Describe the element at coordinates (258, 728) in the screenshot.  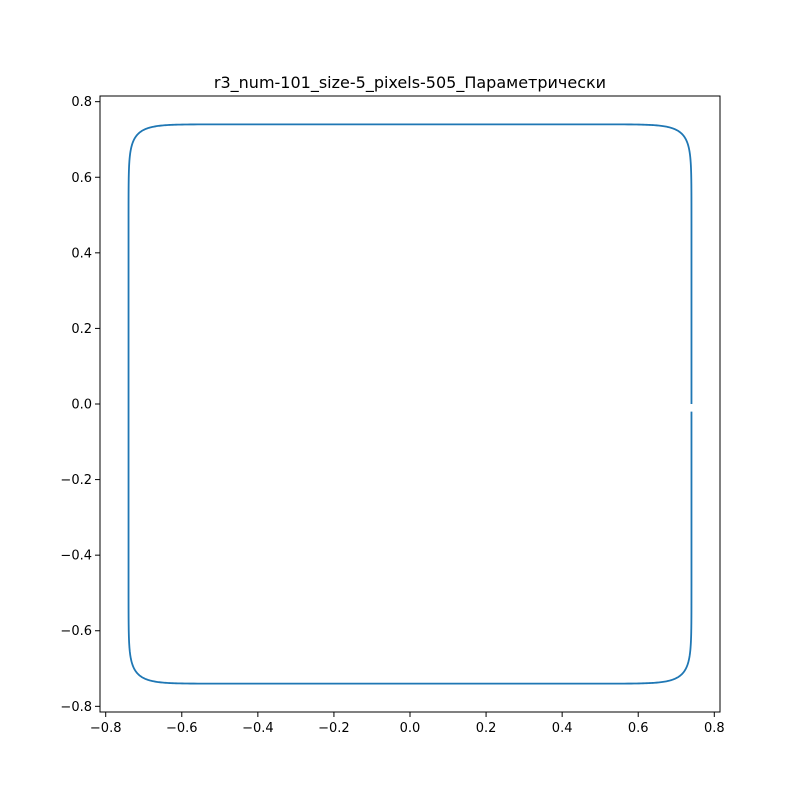
I see `x-tick-label: −0.4` at that location.